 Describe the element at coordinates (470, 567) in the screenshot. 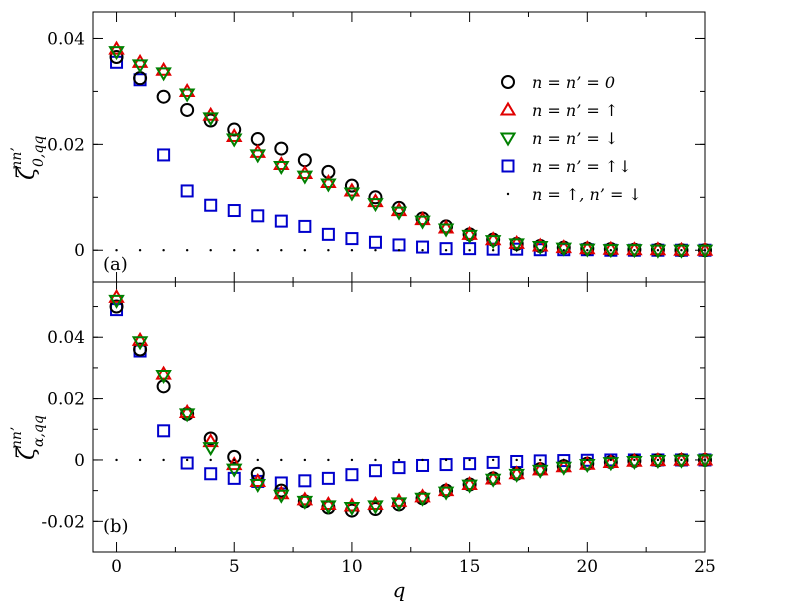

I see `x-tick-label: 15` at that location.